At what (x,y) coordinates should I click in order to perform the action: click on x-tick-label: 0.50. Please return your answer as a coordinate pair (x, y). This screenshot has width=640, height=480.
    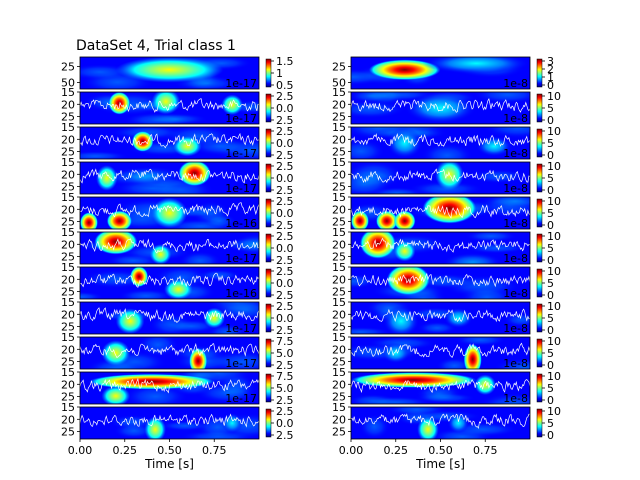
    Looking at the image, I should click on (169, 450).